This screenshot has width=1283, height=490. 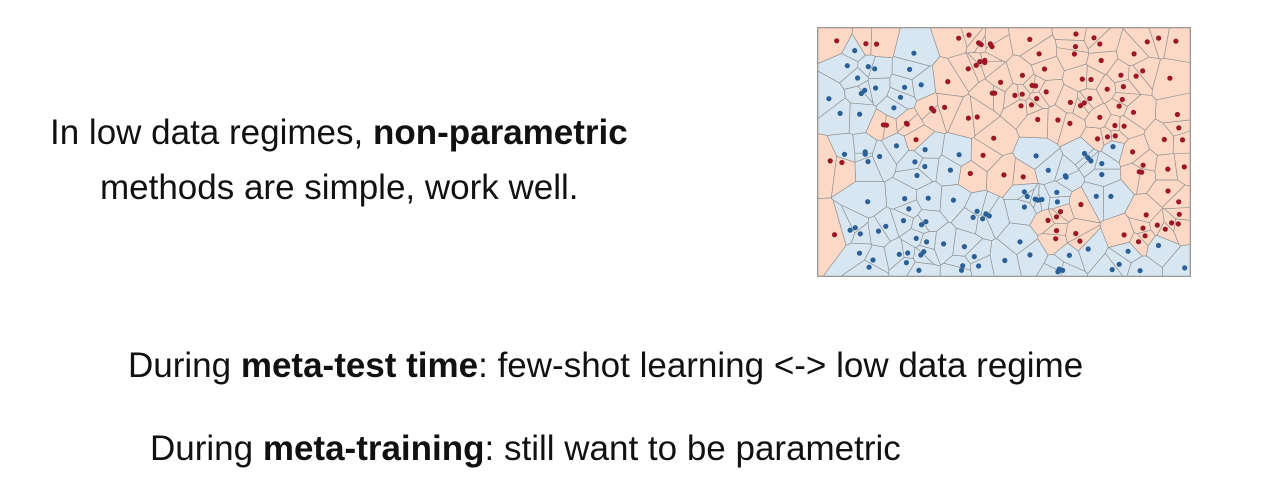 I want to click on line4-suffix: : still want to be parametric, so click(x=692, y=448).